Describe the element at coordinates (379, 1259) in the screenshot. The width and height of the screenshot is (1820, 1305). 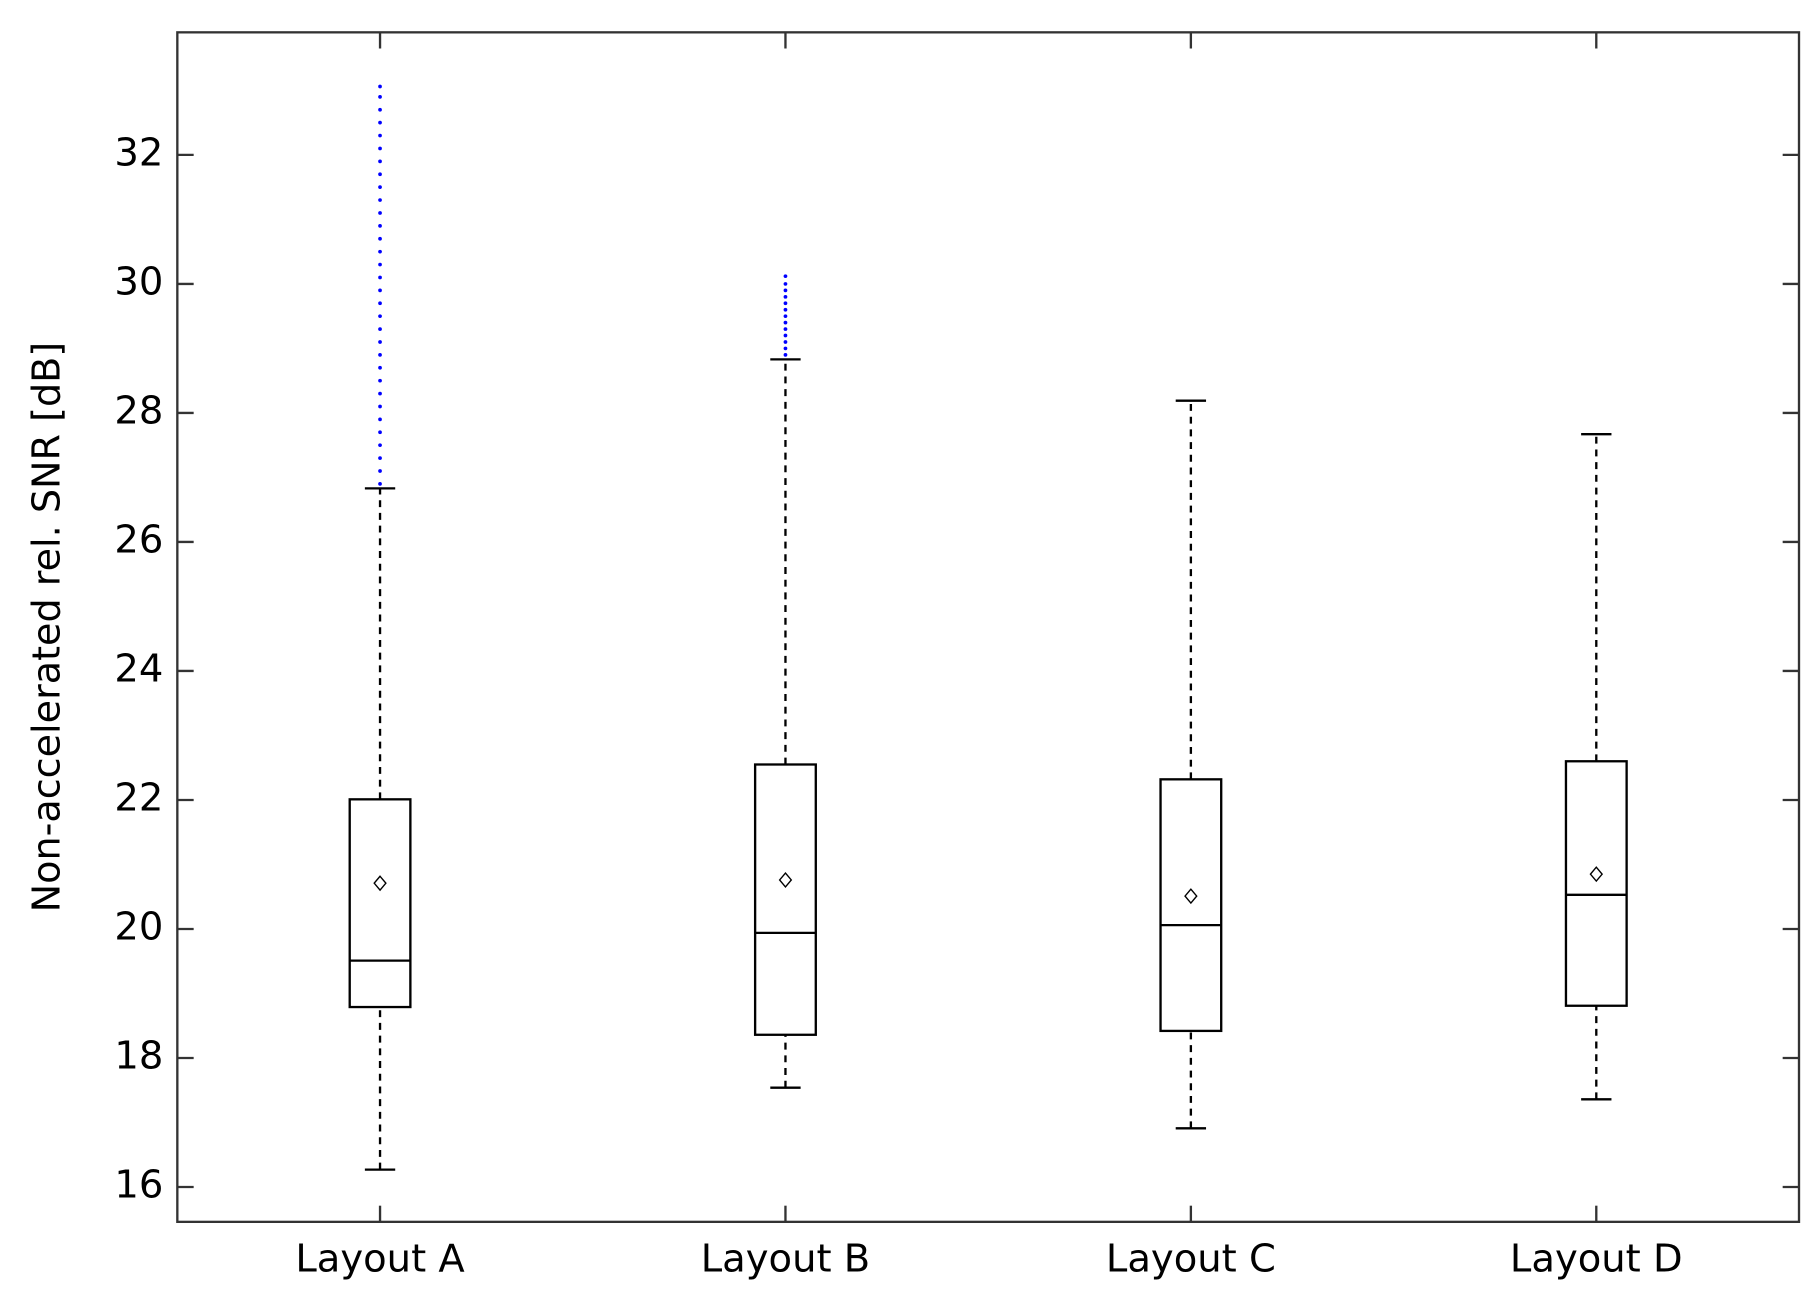
I see `x-tick-label: Layout A` at that location.